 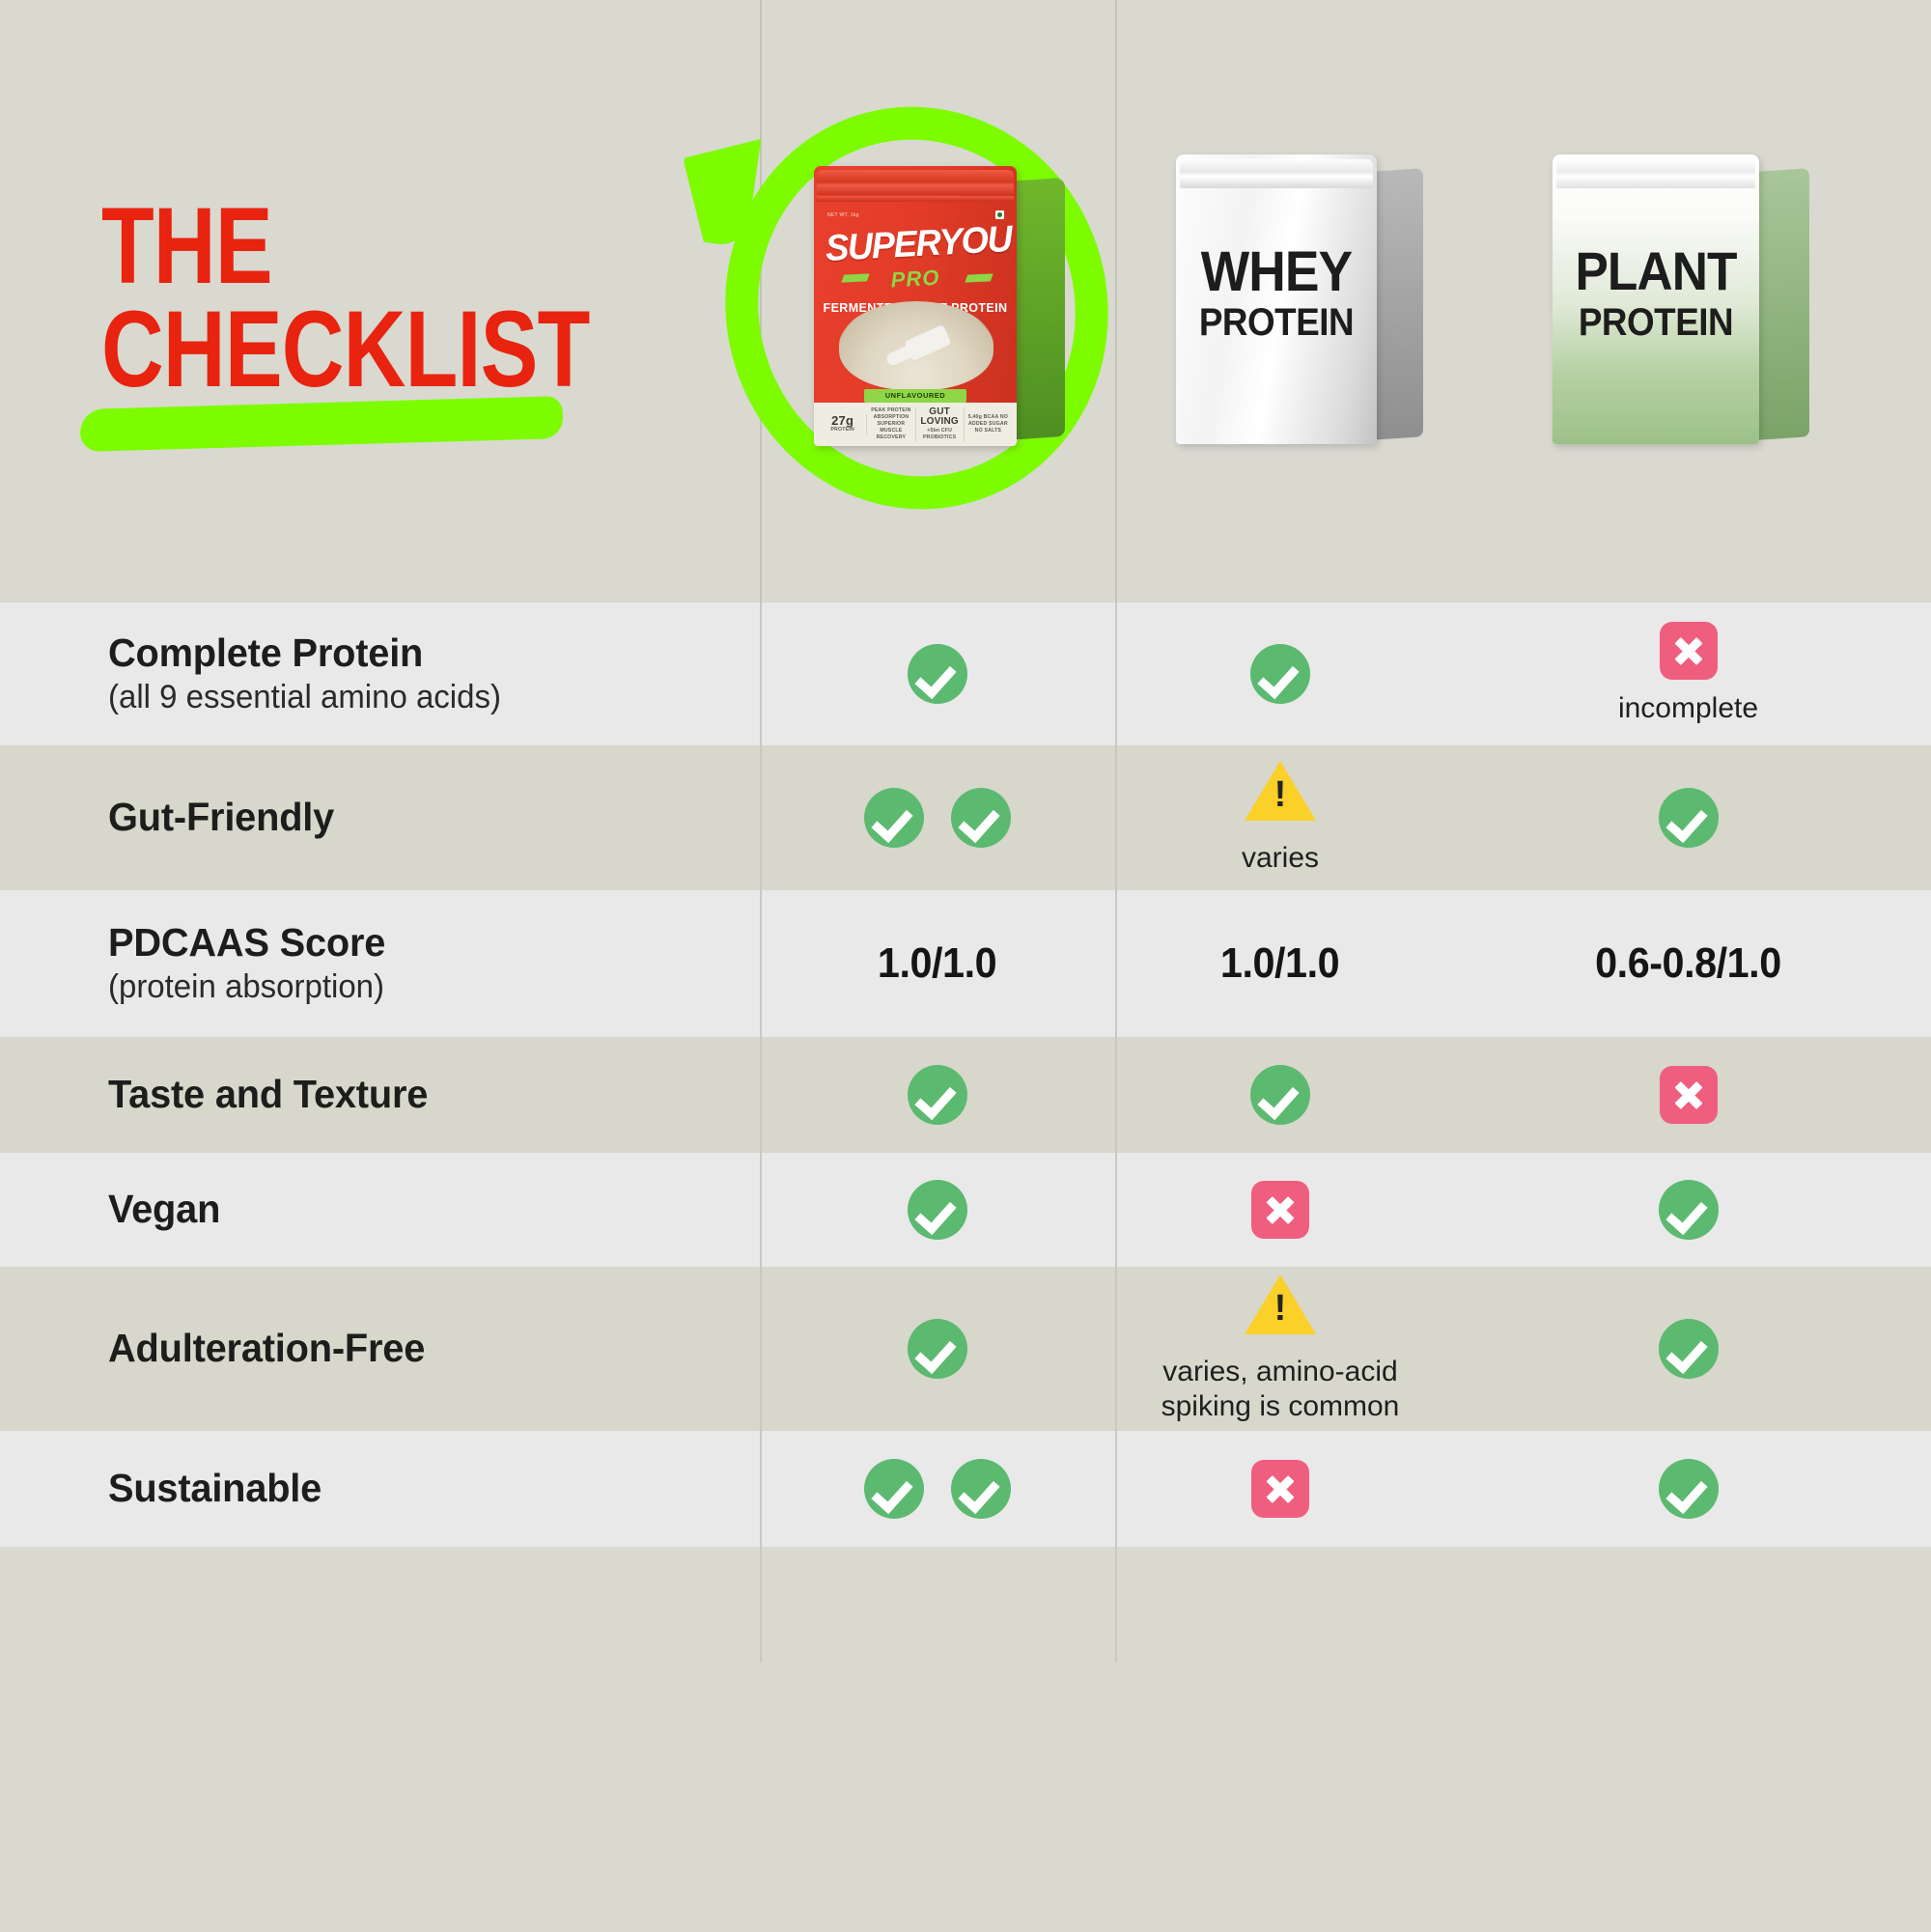 What do you see at coordinates (937, 963) in the screenshot?
I see `score-value: 1.0/1.0` at bounding box center [937, 963].